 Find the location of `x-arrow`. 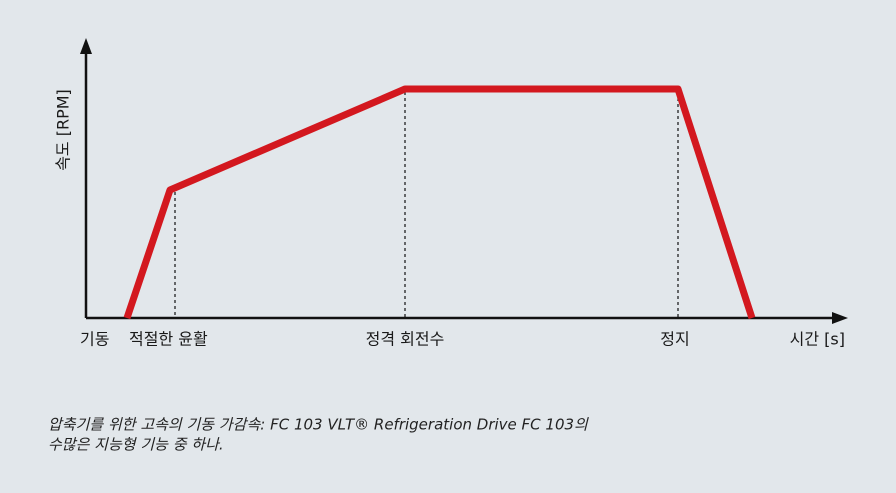

x-arrow is located at coordinates (840, 318).